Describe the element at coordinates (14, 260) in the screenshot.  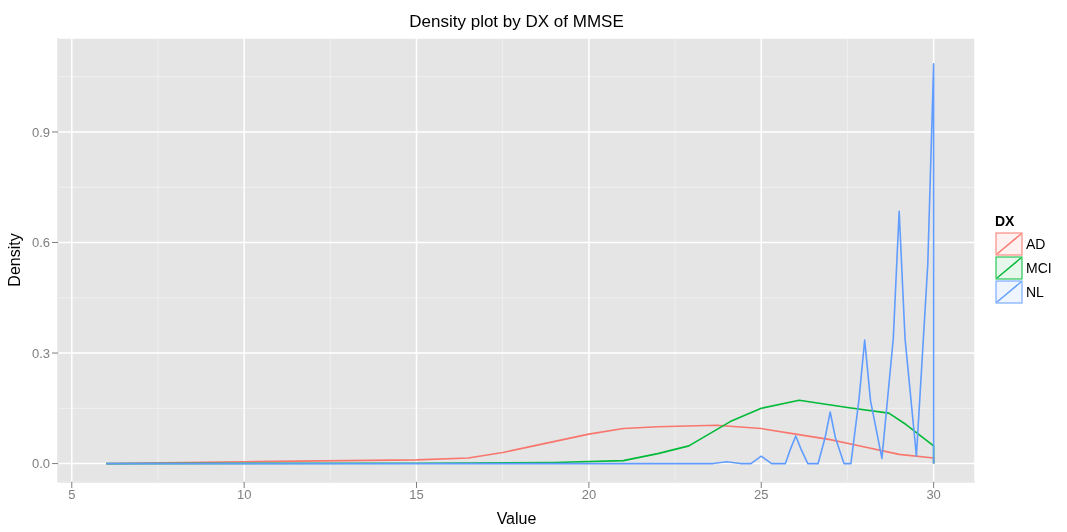
I see `y-axis-title: Density` at that location.